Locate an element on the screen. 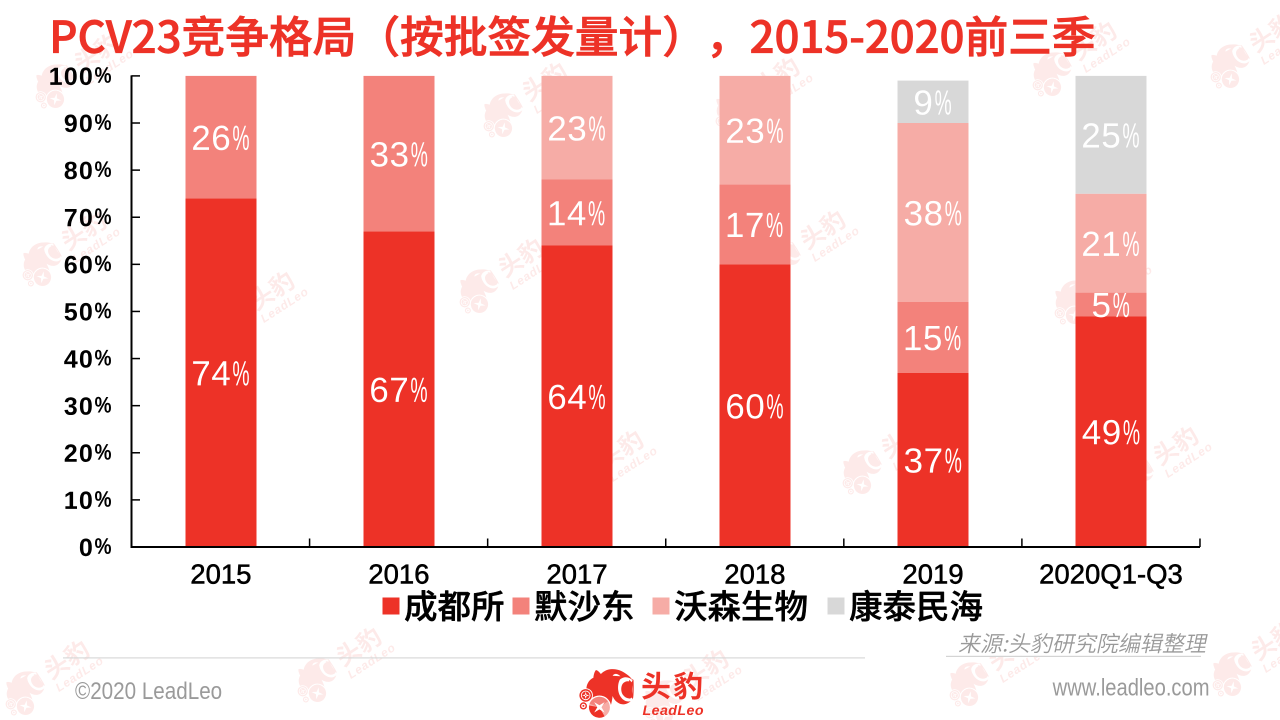 The width and height of the screenshot is (1280, 720). svg-text: www.leadleo.com is located at coordinates (1131, 687).